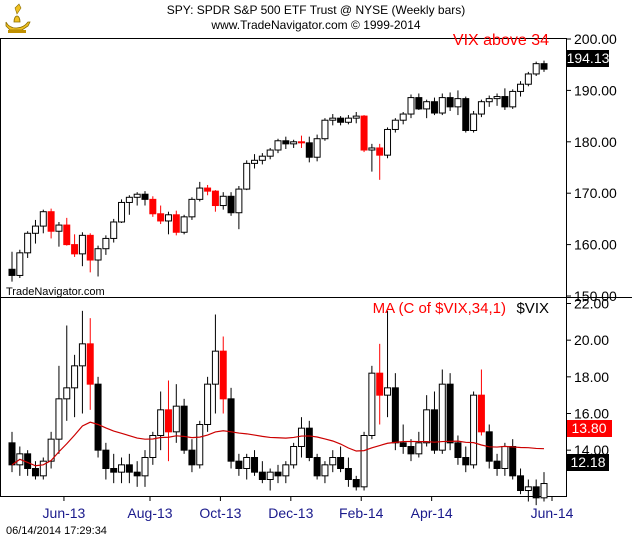  I want to click on vix-ytick-label: 18.00, so click(591, 377).